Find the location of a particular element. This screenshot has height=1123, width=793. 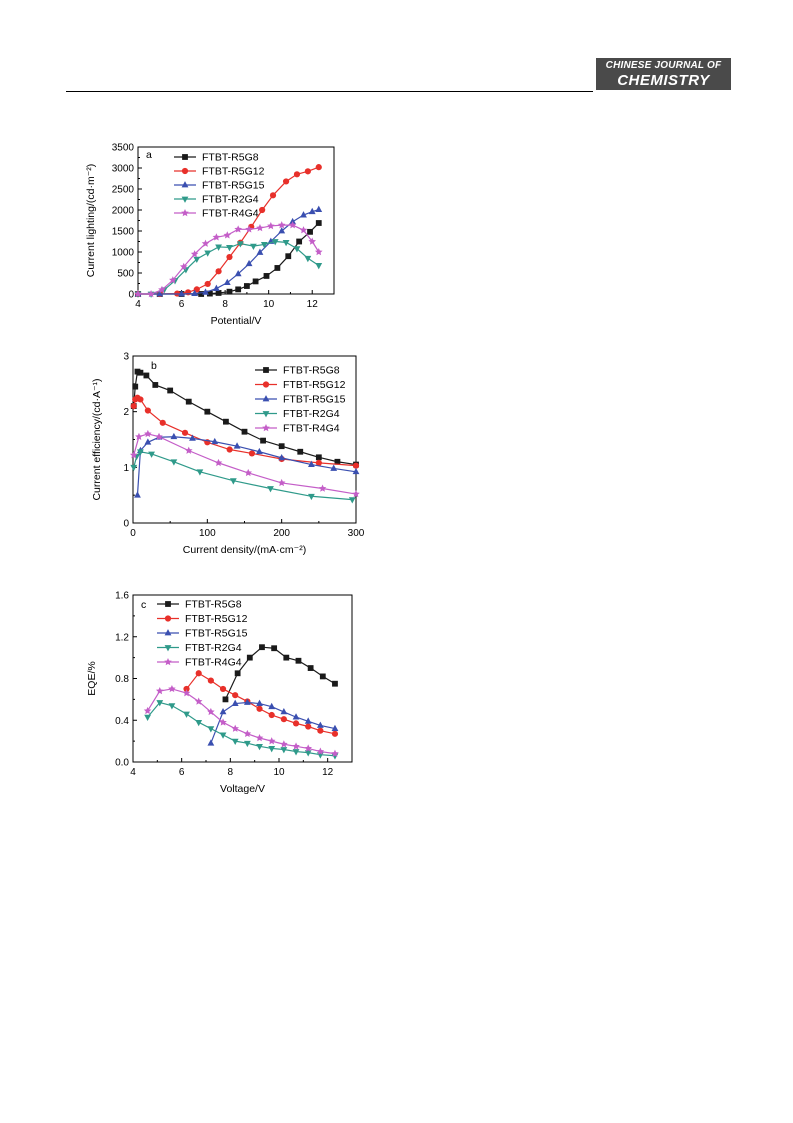

y-tick-label: 2500 is located at coordinates (123, 190).